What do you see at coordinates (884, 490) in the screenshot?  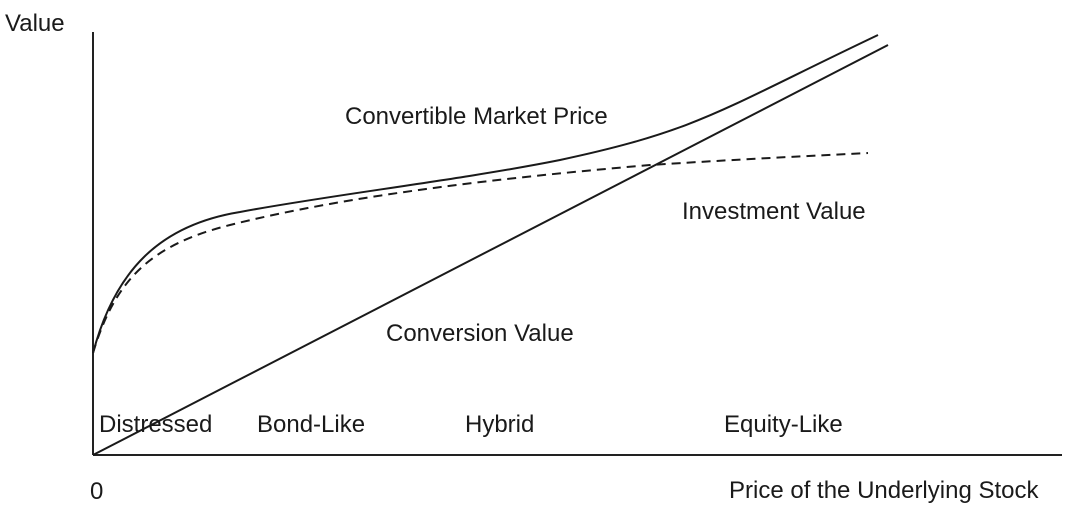 I see `x-axis-label: Price of the Underlying Stock` at bounding box center [884, 490].